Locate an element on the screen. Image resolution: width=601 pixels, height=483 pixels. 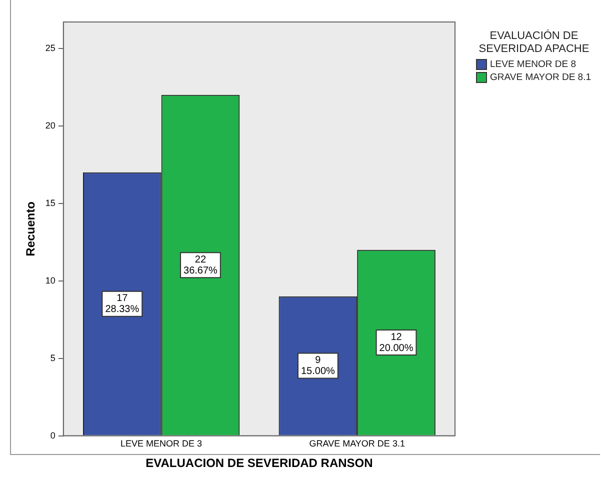
data-label: 12 20.00% is located at coordinates (396, 343).